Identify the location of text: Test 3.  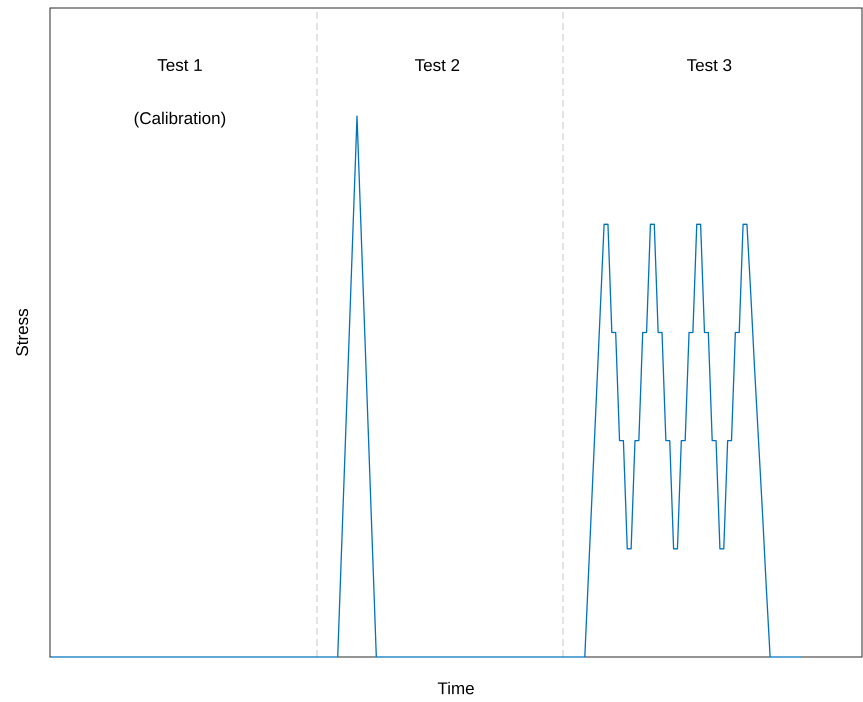
(709, 65).